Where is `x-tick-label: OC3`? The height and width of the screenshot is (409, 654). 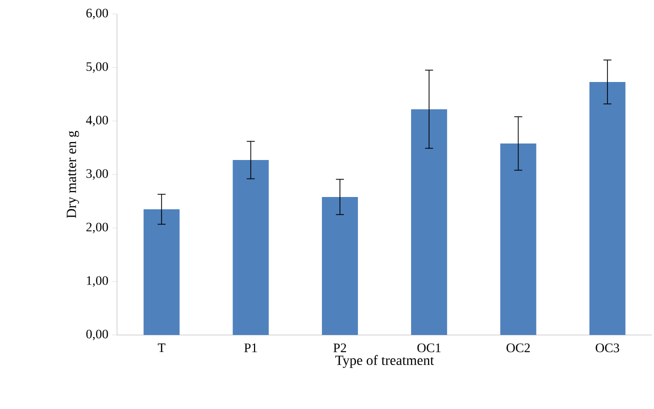
x-tick-label: OC3 is located at coordinates (608, 348).